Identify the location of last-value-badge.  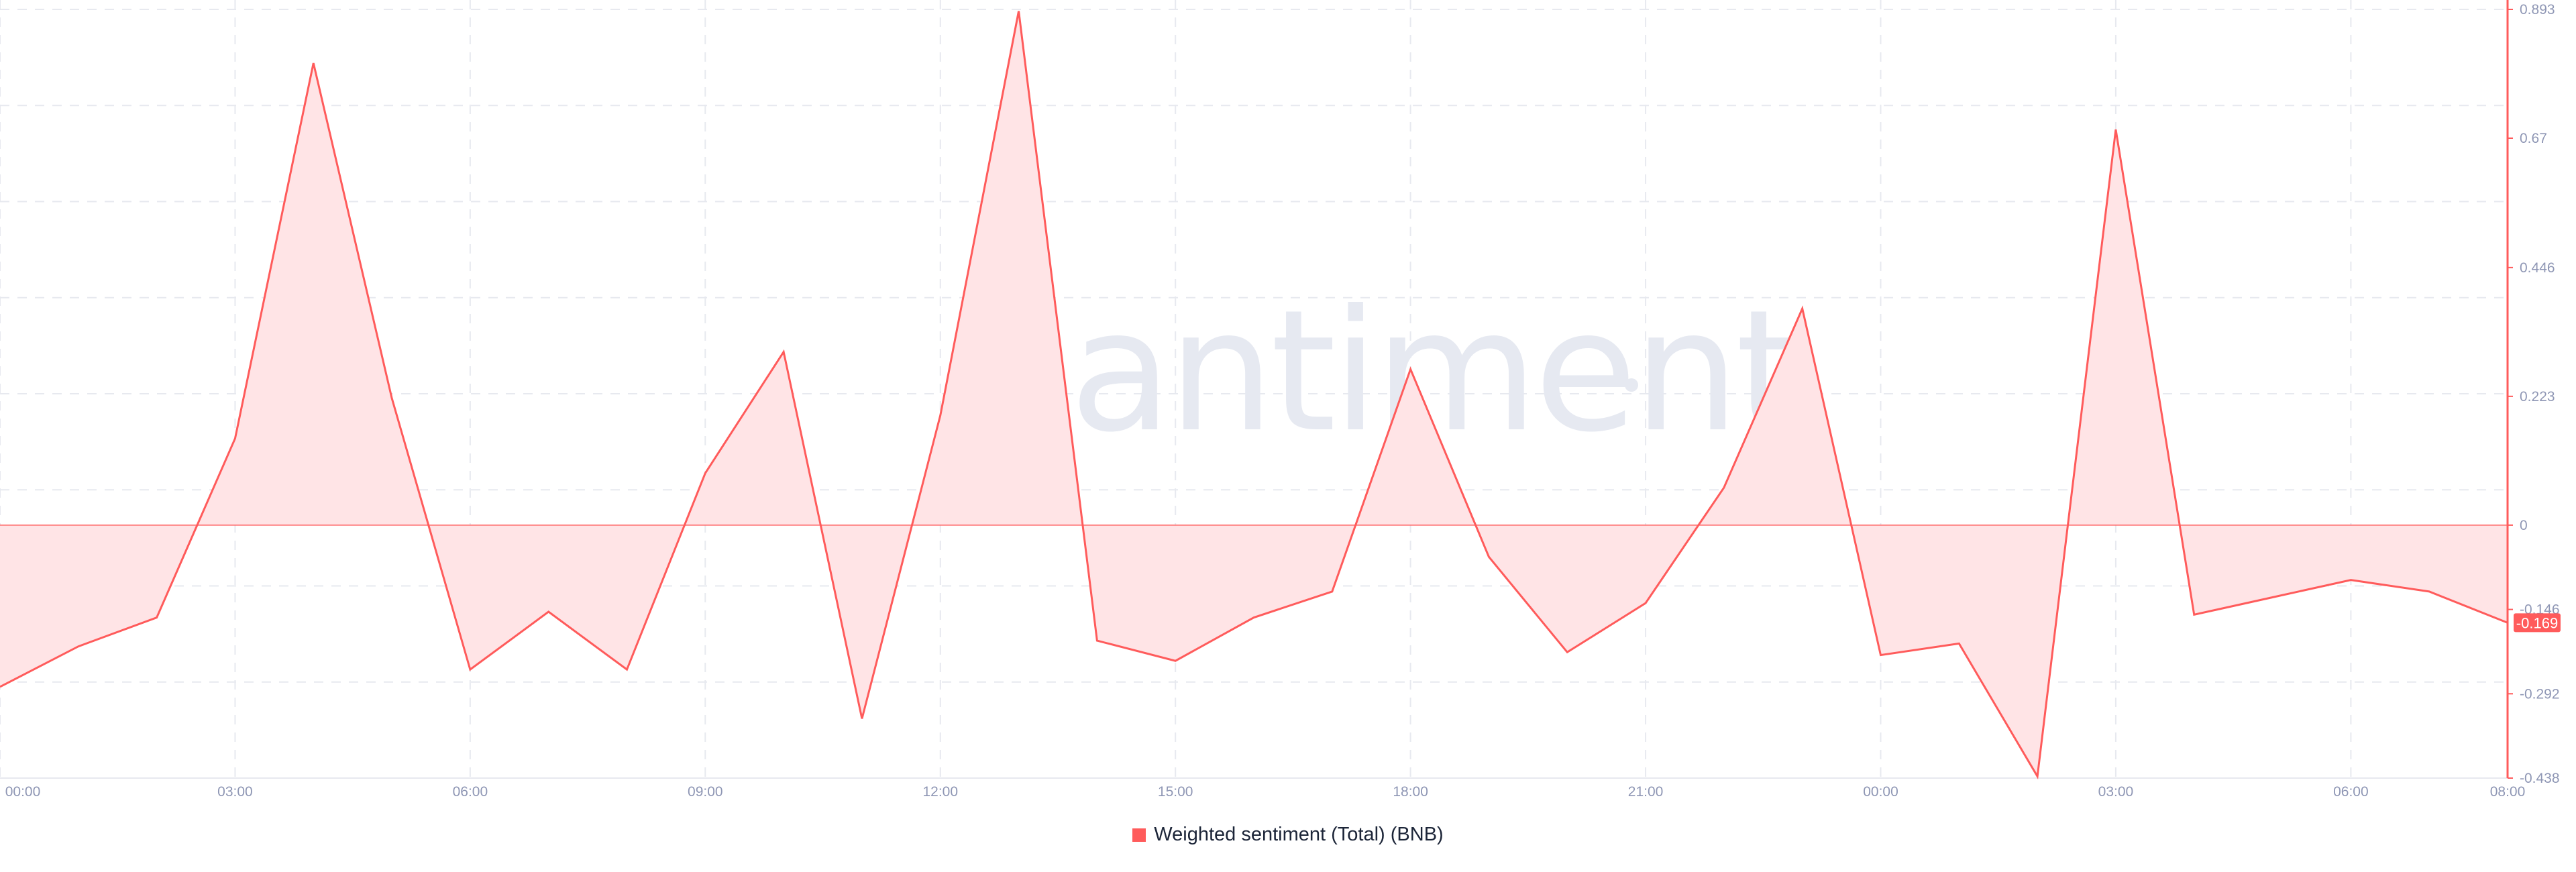
(2537, 623).